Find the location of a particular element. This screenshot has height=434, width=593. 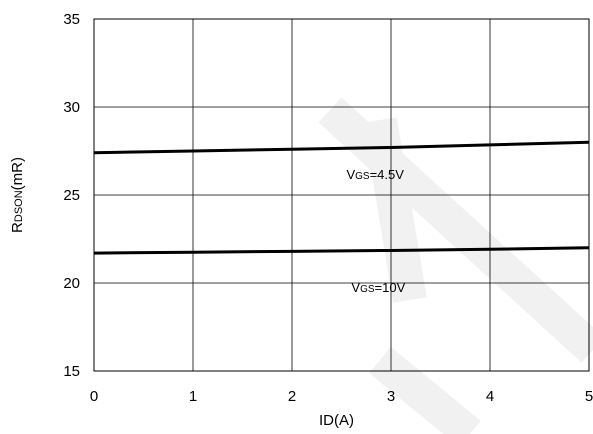

y-axis-label-rest: (mR) is located at coordinates (17, 173).